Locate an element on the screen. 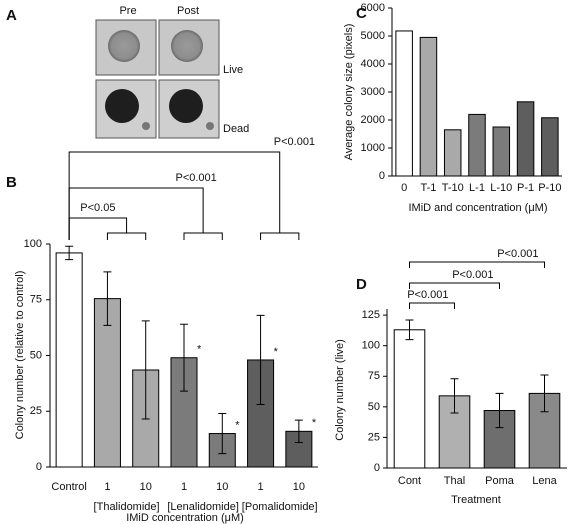 Image resolution: width=571 pixels, height=524 pixels. x-tick-label: T-1 is located at coordinates (428, 188).